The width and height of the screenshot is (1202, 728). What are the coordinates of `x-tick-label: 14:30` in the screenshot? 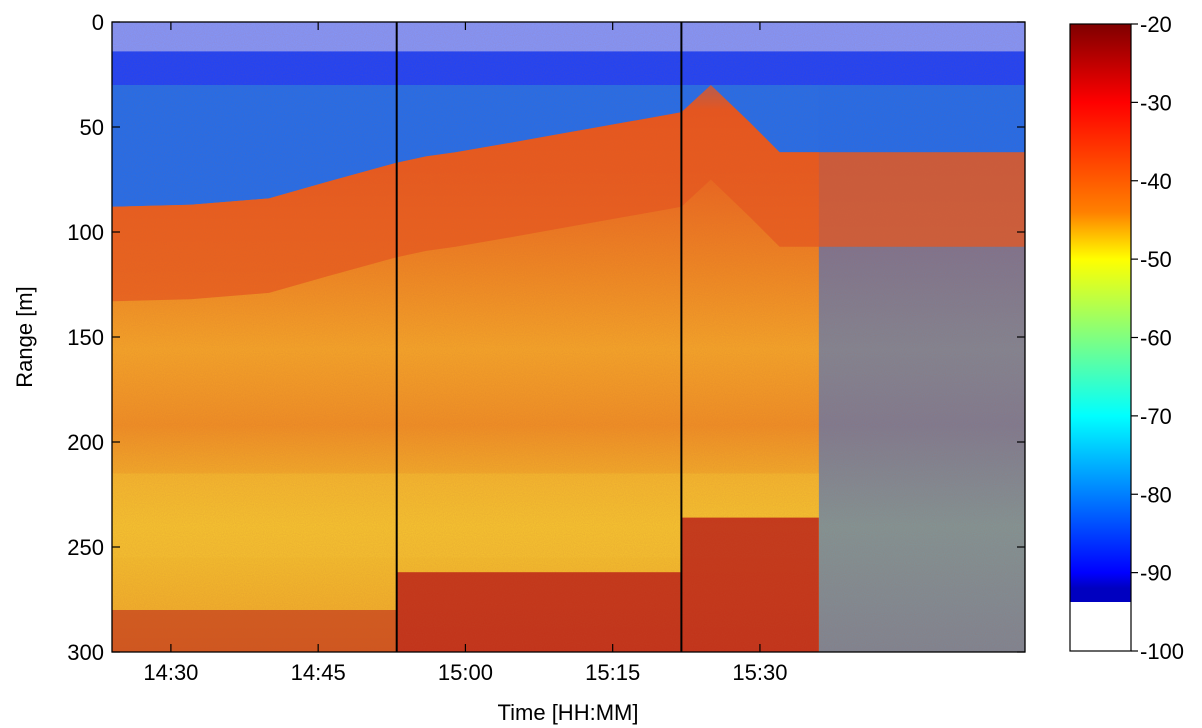 It's located at (170, 672).